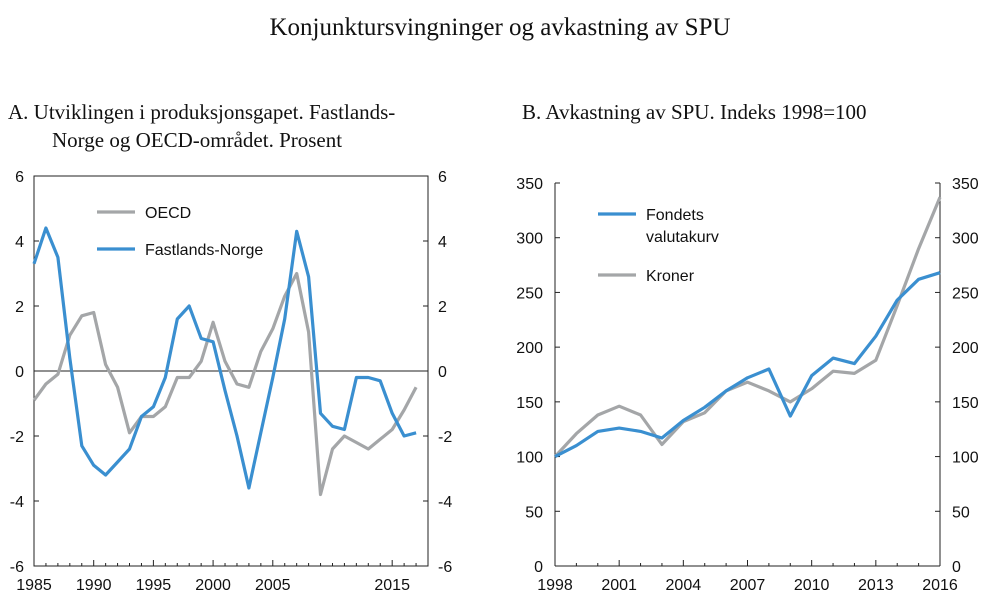  Describe the element at coordinates (204, 250) in the screenshot. I see `panel-a-legend-label-blue: Fastlands-Norge` at that location.